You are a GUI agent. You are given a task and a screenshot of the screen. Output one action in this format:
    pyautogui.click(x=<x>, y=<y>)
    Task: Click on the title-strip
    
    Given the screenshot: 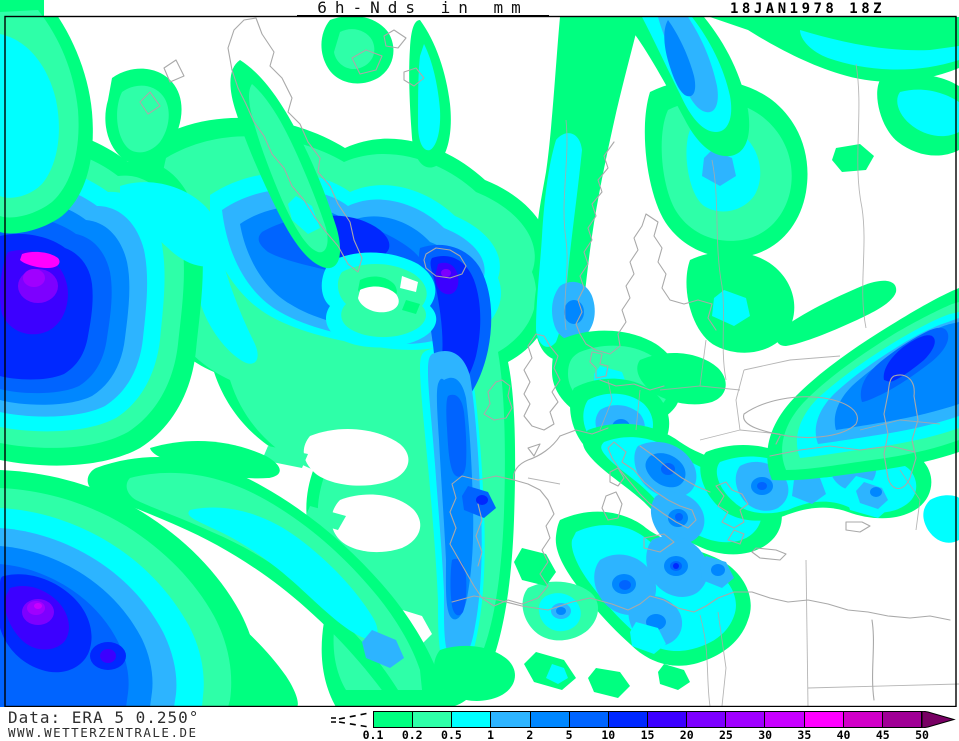 What is the action you would take?
    pyautogui.click(x=501, y=8)
    